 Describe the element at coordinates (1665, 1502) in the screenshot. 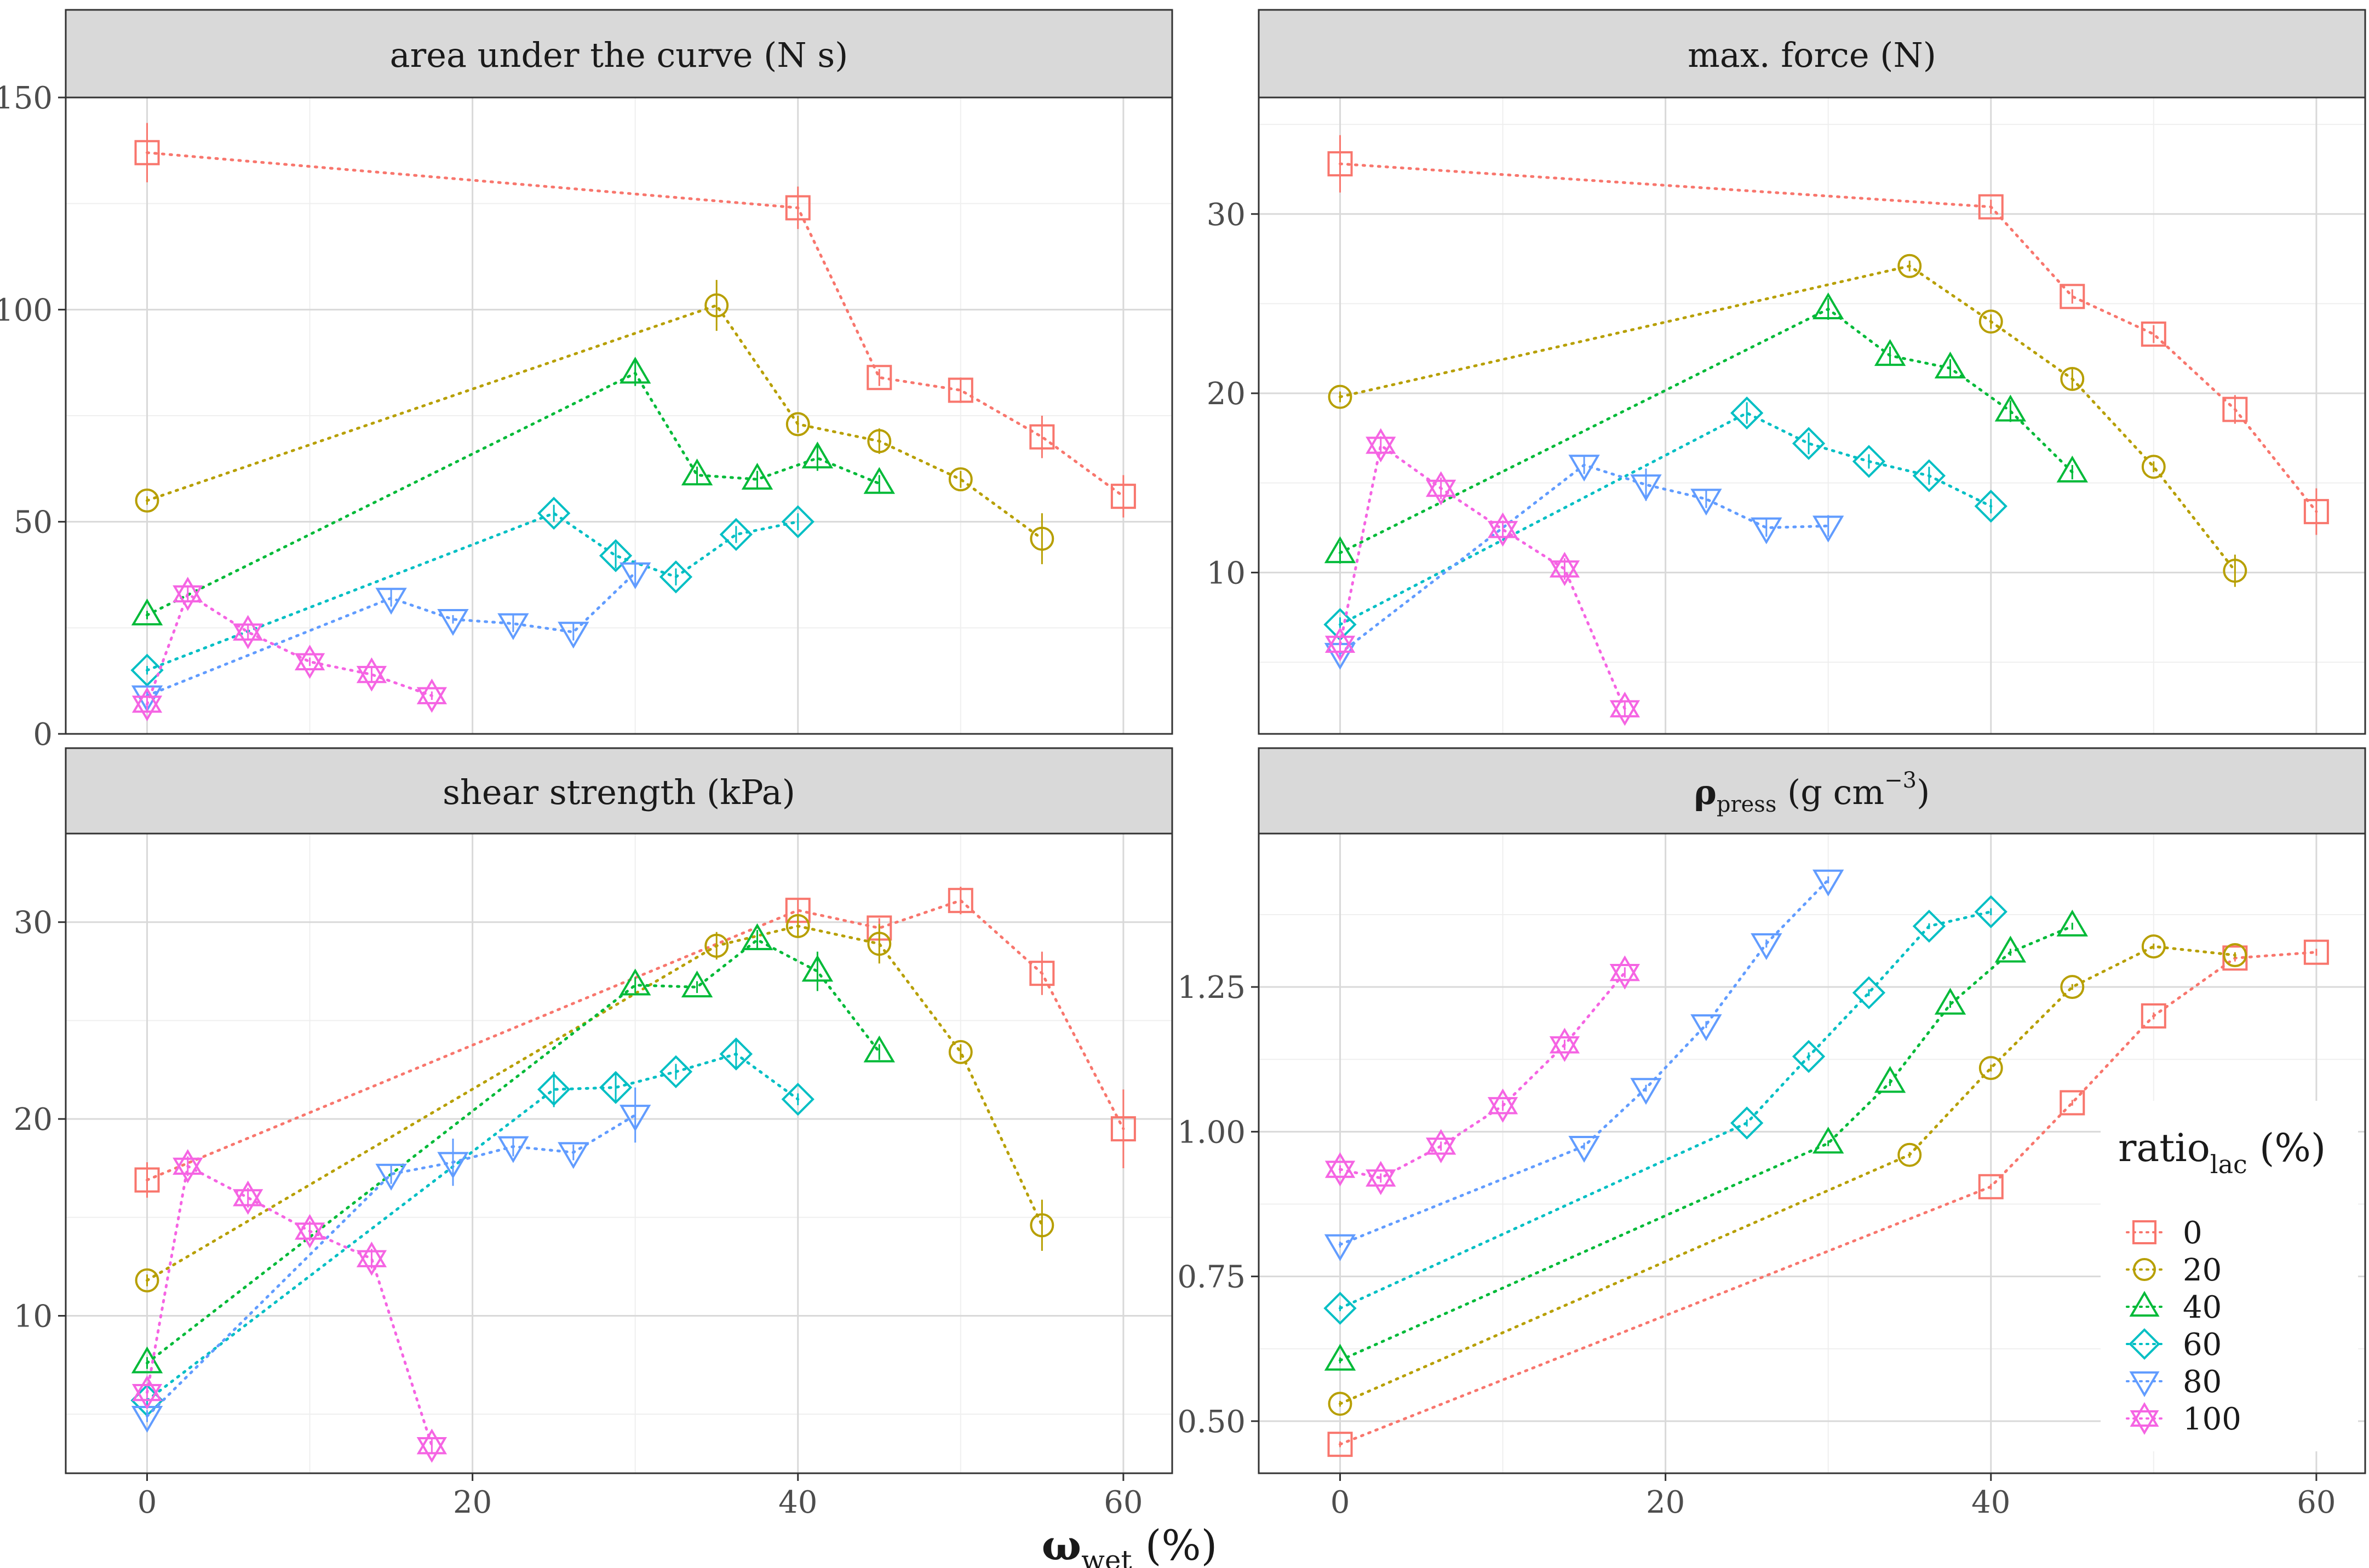

I see `x-tick-label: 20` at that location.